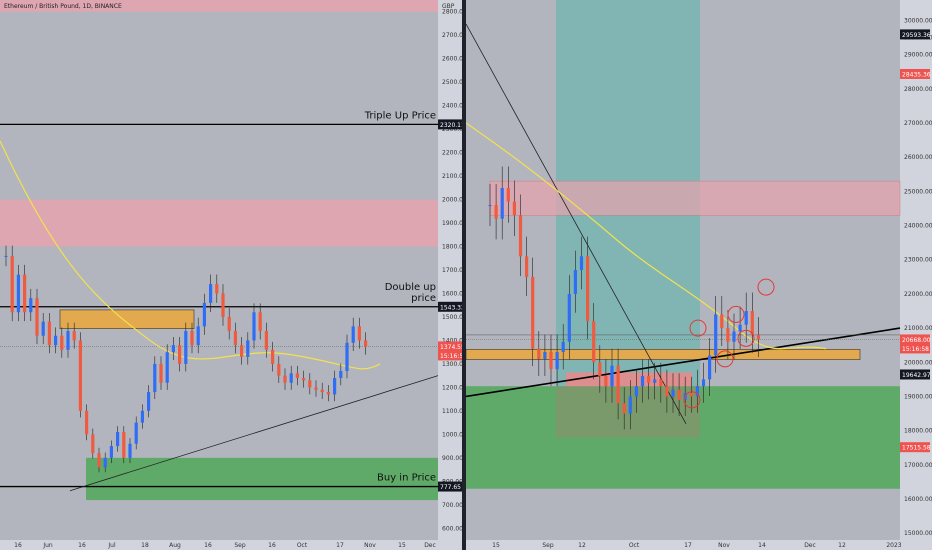 The height and width of the screenshot is (550, 932). Describe the element at coordinates (918, 21) in the screenshot. I see `price-tick-label: 30000.00` at that location.